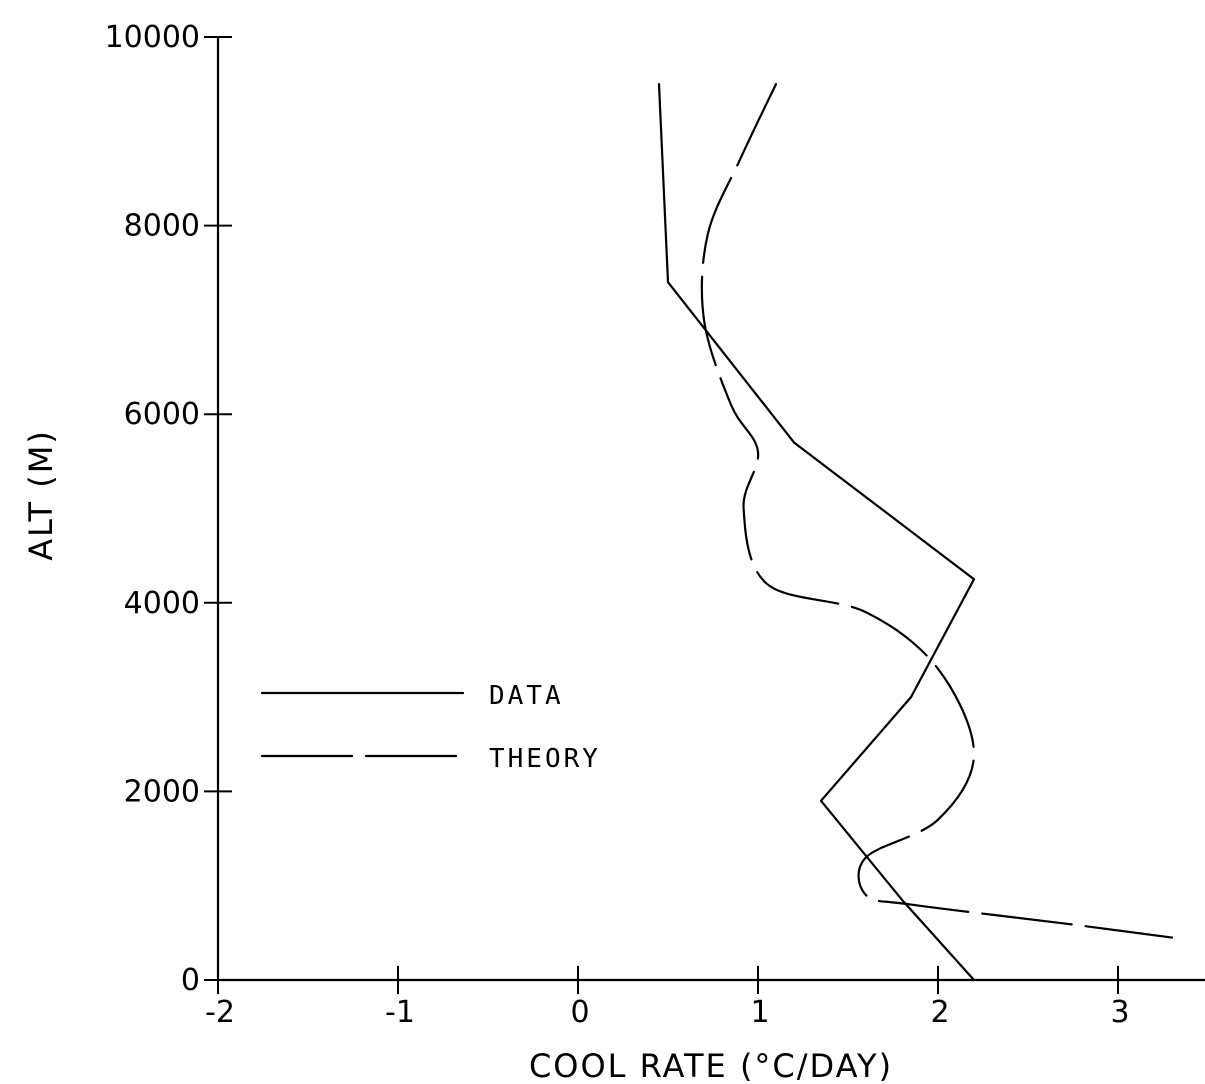 Image resolution: width=1205 pixels, height=1084 pixels. I want to click on x-tick-label: -1, so click(400, 1012).